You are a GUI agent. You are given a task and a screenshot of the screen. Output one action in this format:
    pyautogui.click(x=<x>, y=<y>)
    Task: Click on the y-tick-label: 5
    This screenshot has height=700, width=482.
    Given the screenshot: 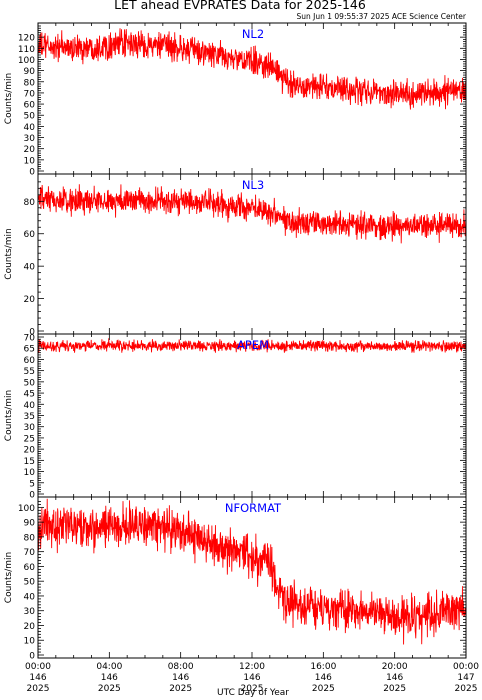 What is the action you would take?
    pyautogui.click(x=32, y=484)
    